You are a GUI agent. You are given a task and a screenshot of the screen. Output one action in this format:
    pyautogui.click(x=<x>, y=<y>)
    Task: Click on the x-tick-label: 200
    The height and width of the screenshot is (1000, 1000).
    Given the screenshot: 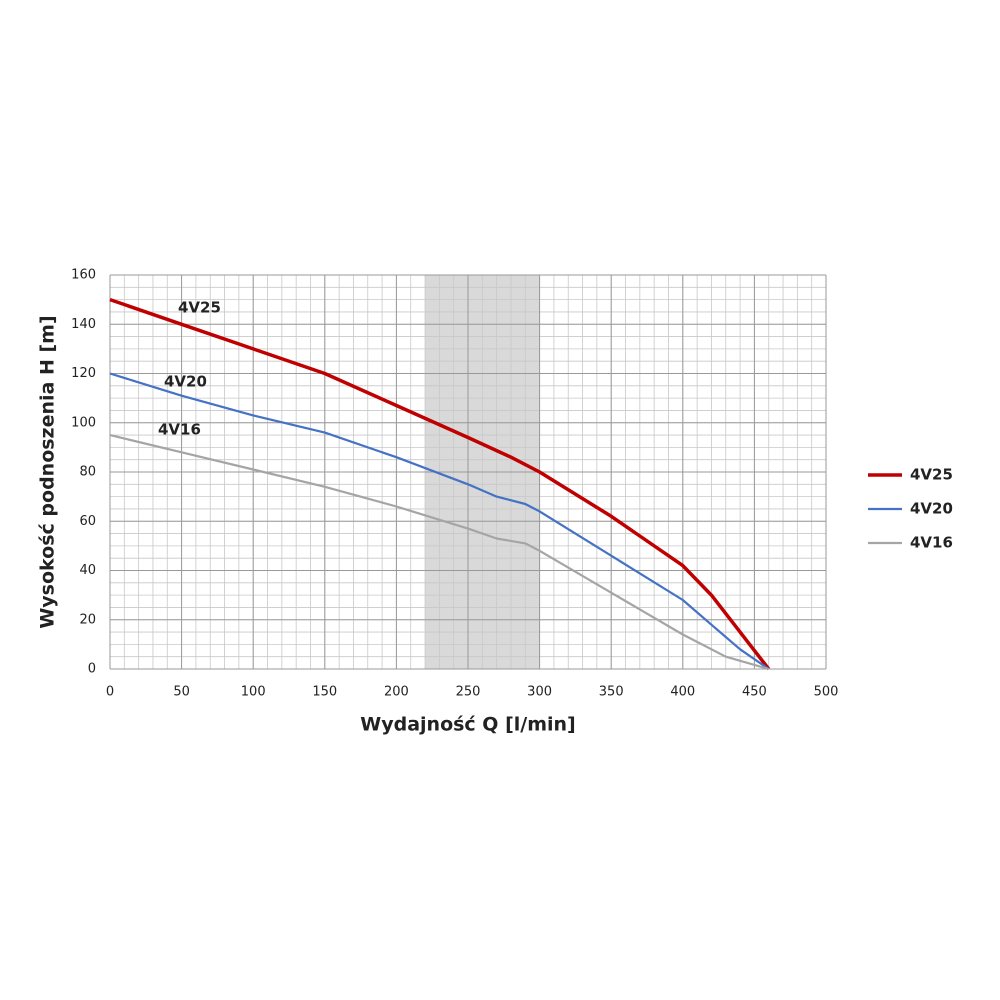 What is the action you would take?
    pyautogui.click(x=396, y=692)
    